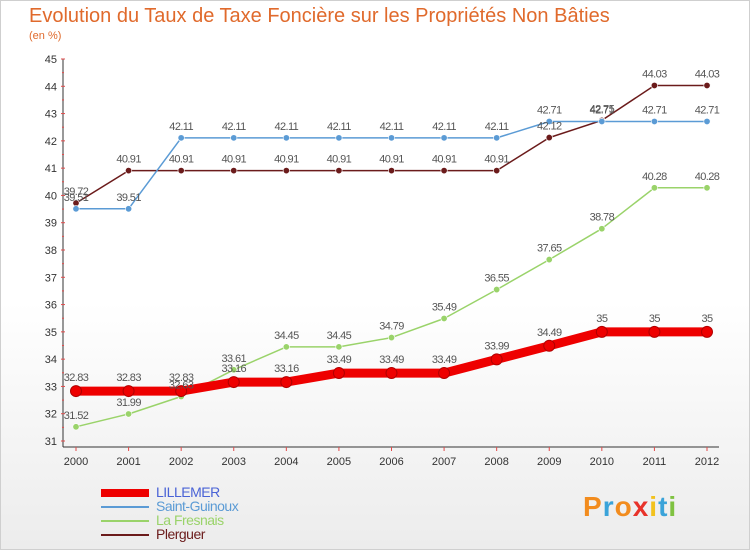 The width and height of the screenshot is (750, 550). What do you see at coordinates (51, 251) in the screenshot?
I see `y-tick-label: 38` at bounding box center [51, 251].